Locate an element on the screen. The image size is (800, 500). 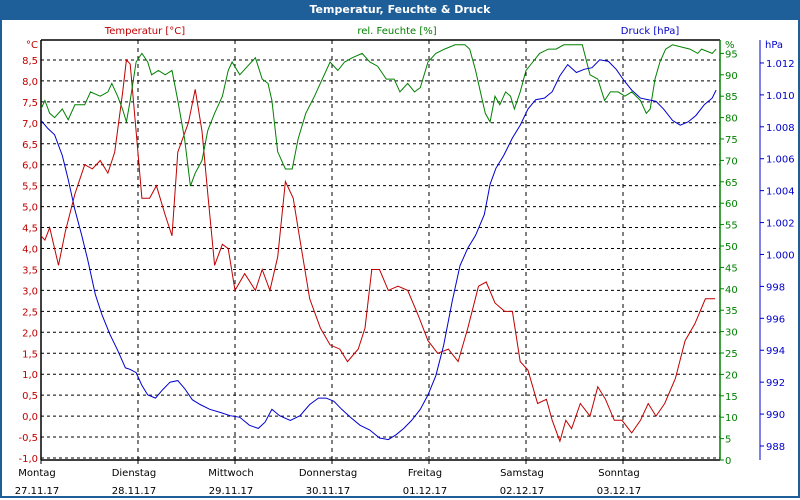
temperature-tick-label: 6,5 is located at coordinates (30, 145).